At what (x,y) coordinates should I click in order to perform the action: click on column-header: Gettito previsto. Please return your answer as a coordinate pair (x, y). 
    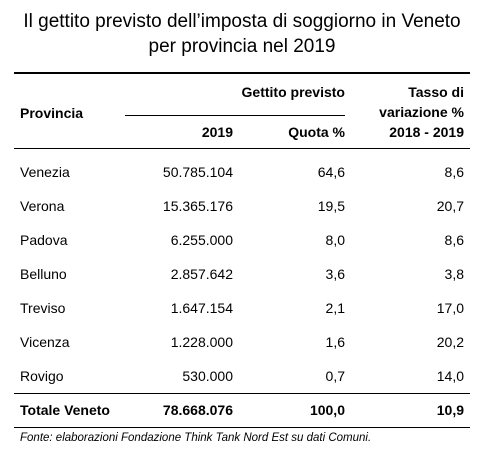
    Looking at the image, I should click on (293, 92).